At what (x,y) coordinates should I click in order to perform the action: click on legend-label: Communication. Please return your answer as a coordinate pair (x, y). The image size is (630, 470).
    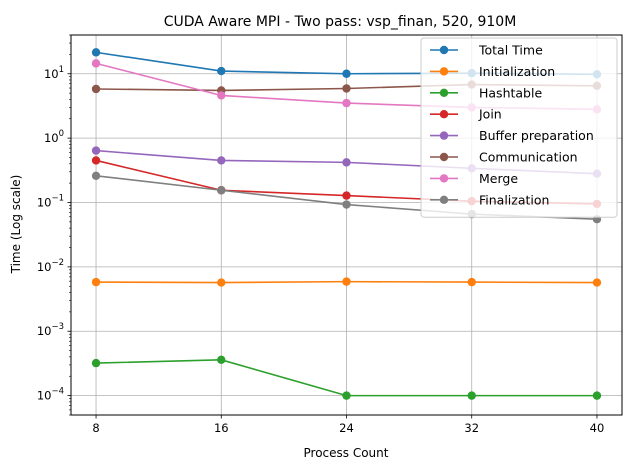
    Looking at the image, I should click on (528, 157).